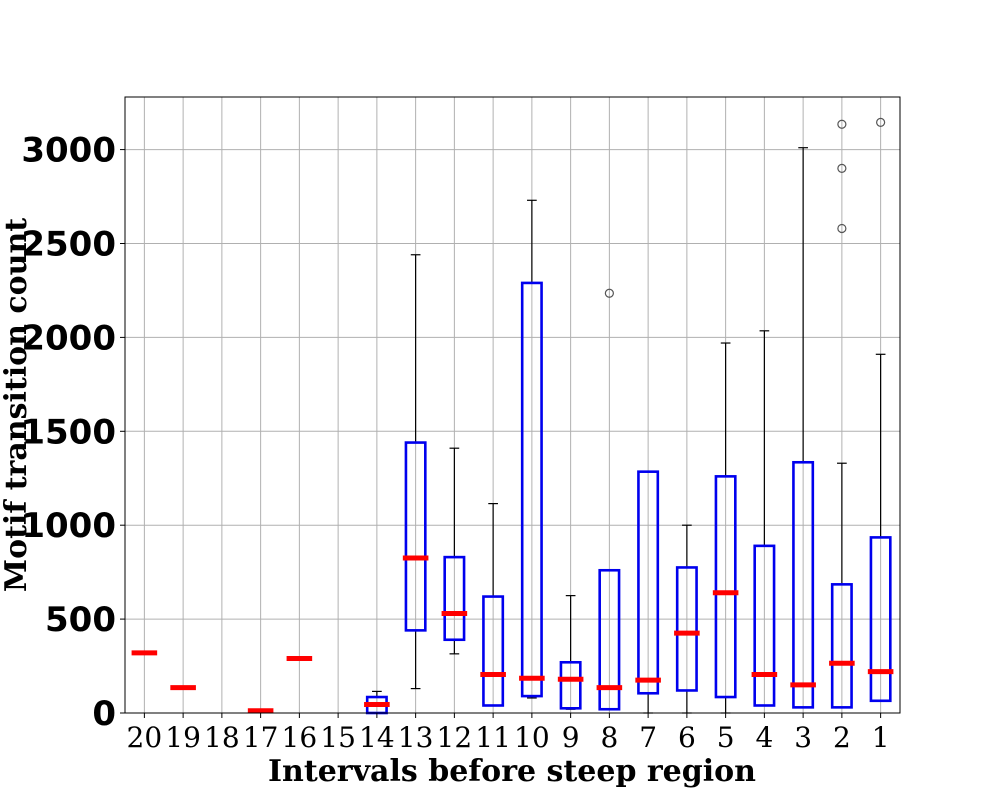 Image resolution: width=1000 pixels, height=800 pixels. Describe the element at coordinates (764, 737) in the screenshot. I see `x-tick-label: 4` at that location.